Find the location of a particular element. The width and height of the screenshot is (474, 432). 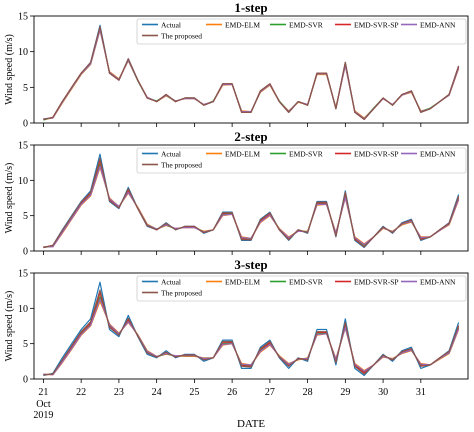

x-tick-label: 23 is located at coordinates (119, 392).